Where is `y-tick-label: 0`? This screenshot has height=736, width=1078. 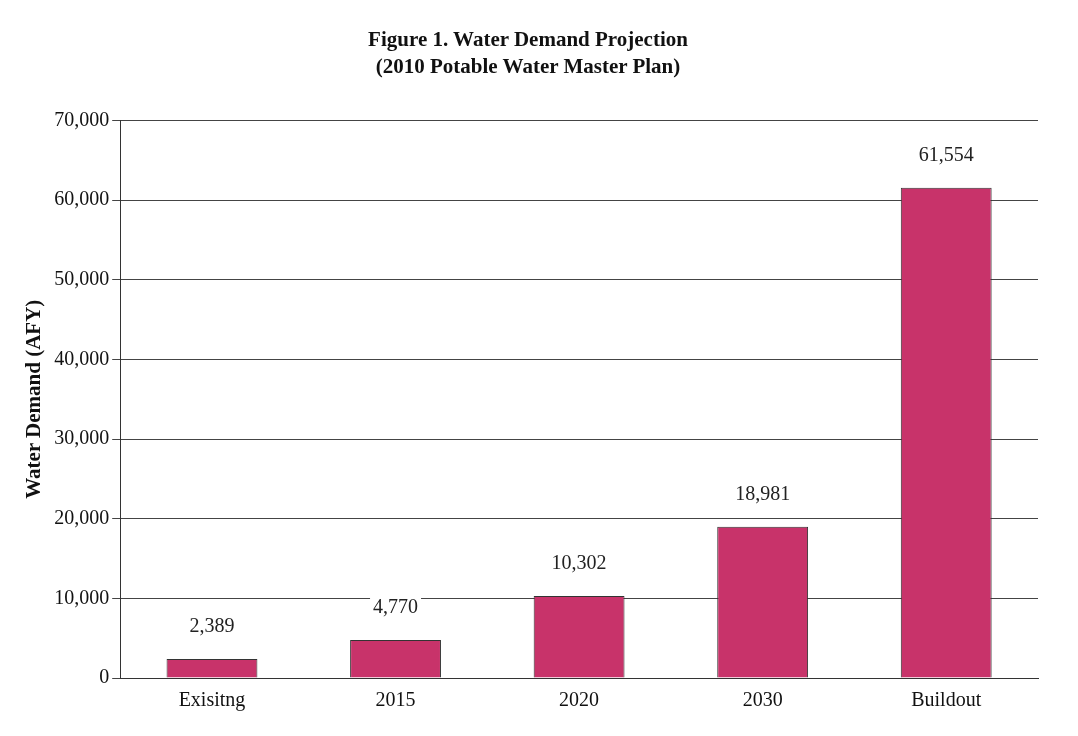 y-tick-label: 0 is located at coordinates (104, 676).